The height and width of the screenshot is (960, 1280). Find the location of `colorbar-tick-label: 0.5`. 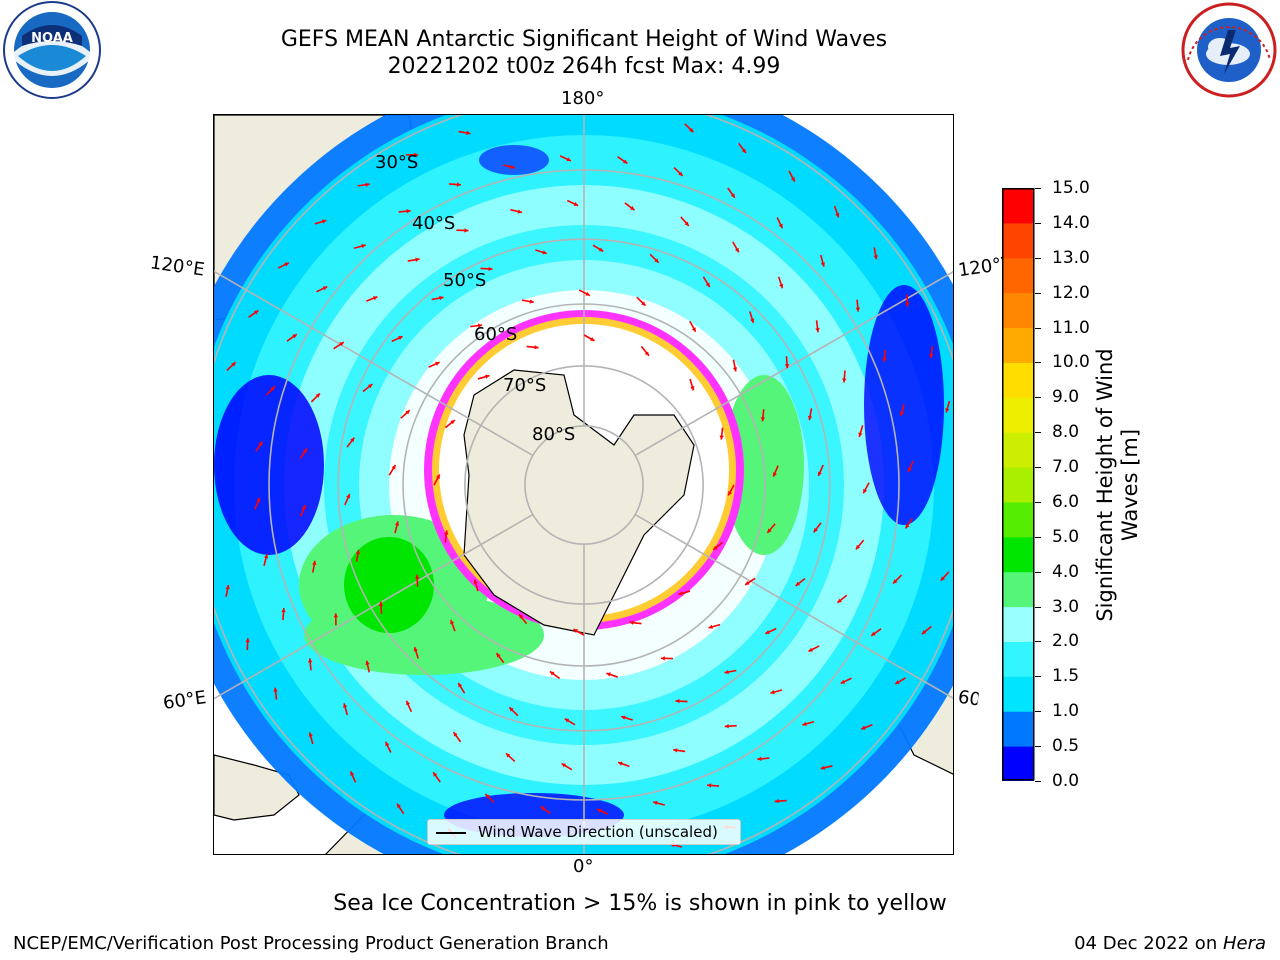

colorbar-tick-label: 0.5 is located at coordinates (1066, 746).